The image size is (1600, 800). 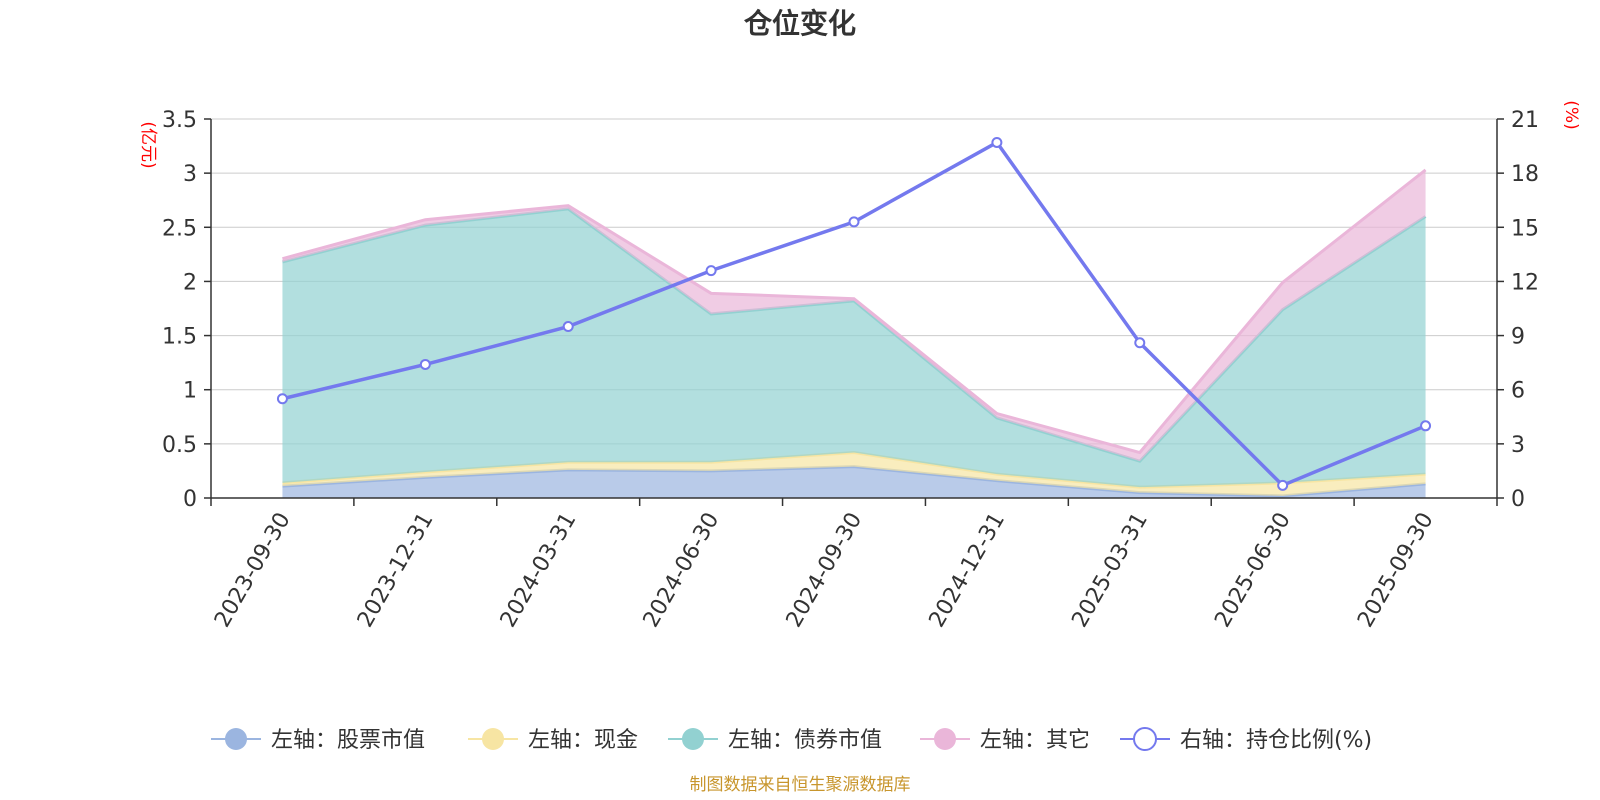 I want to click on legend: 左轴：股票市值 左轴：现金 左轴：债券市值 左轴：其它 右轴：持仓比例(%), so click(x=791, y=740).